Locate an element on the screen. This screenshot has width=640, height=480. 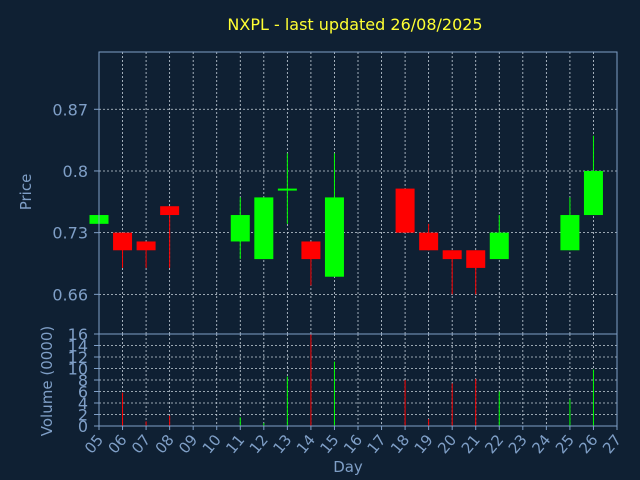
day-tick-label: 13 is located at coordinates (282, 444).